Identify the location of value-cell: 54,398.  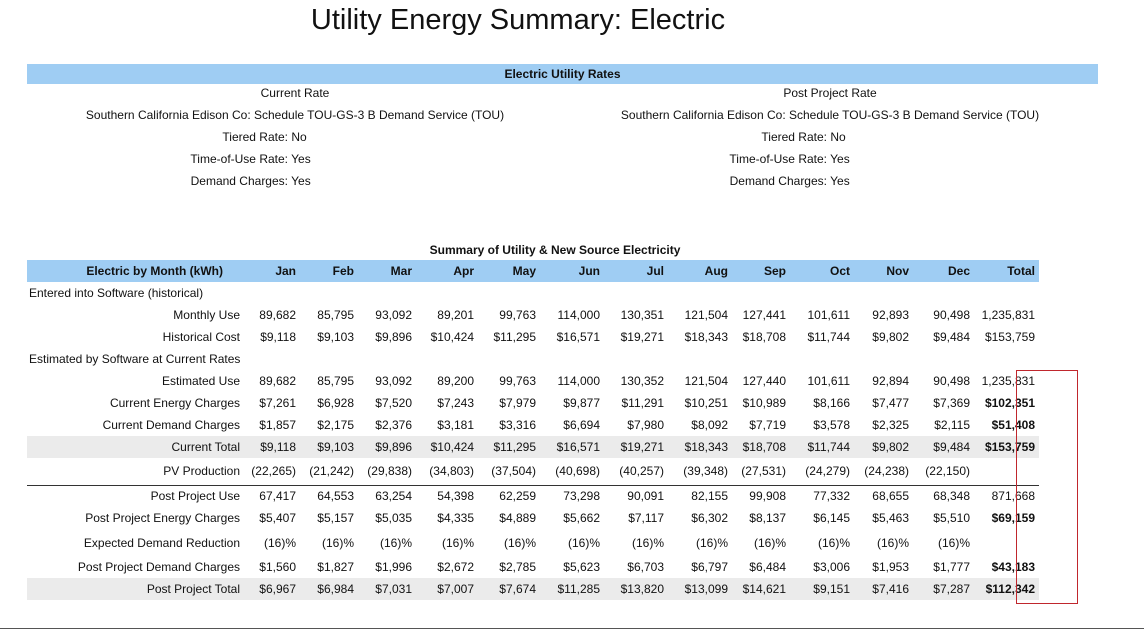
(447, 495).